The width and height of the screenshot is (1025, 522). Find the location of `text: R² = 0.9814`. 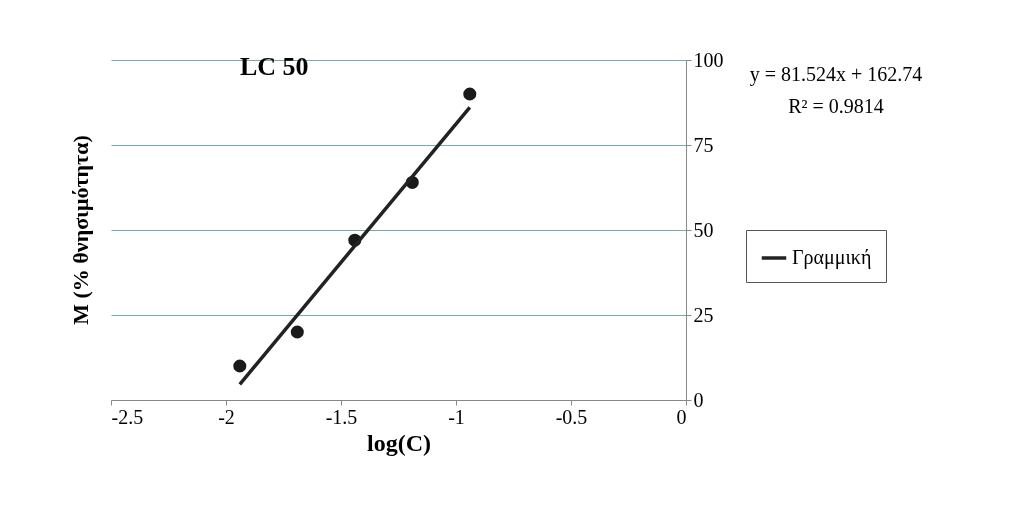

text: R² = 0.9814 is located at coordinates (836, 106).